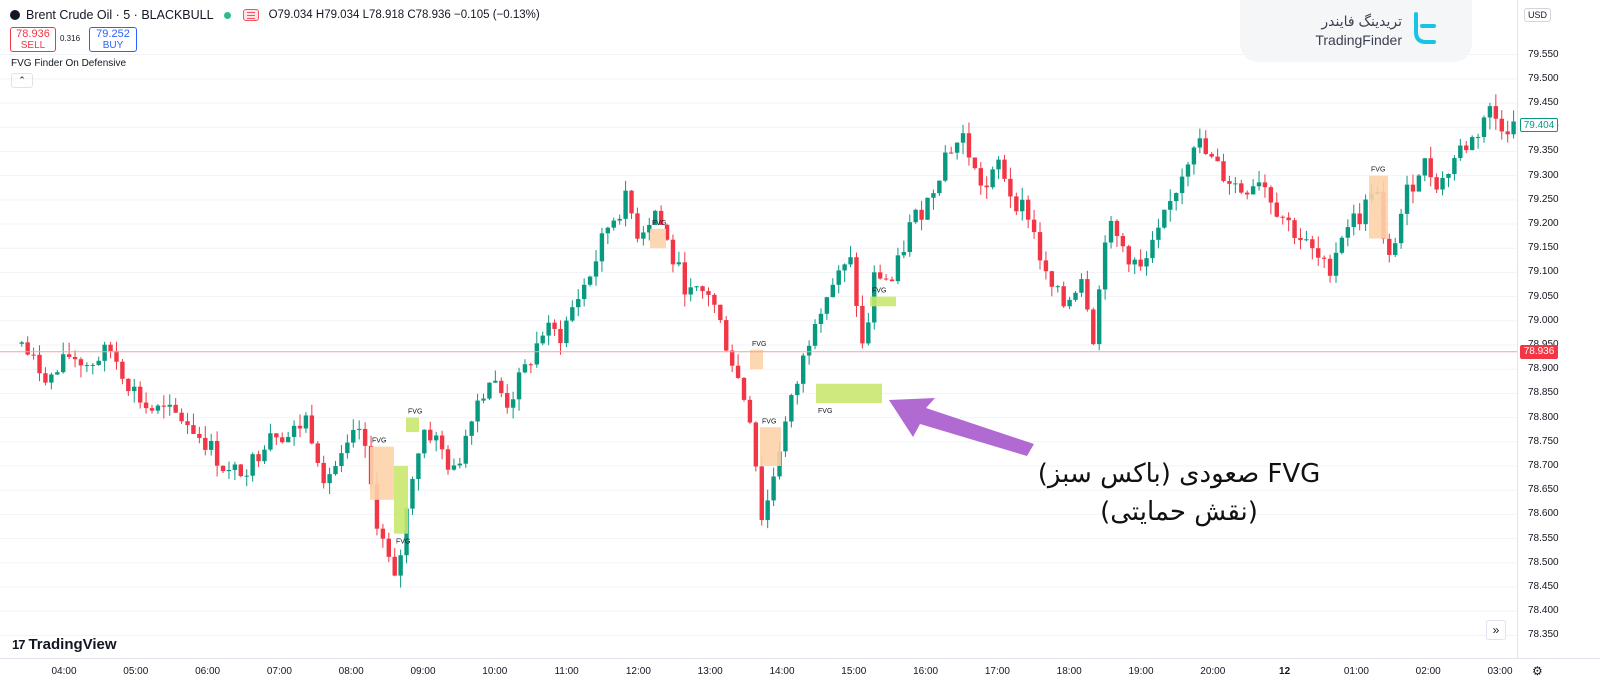  Describe the element at coordinates (1543, 417) in the screenshot. I see `price-tick-label: 78.800` at that location.